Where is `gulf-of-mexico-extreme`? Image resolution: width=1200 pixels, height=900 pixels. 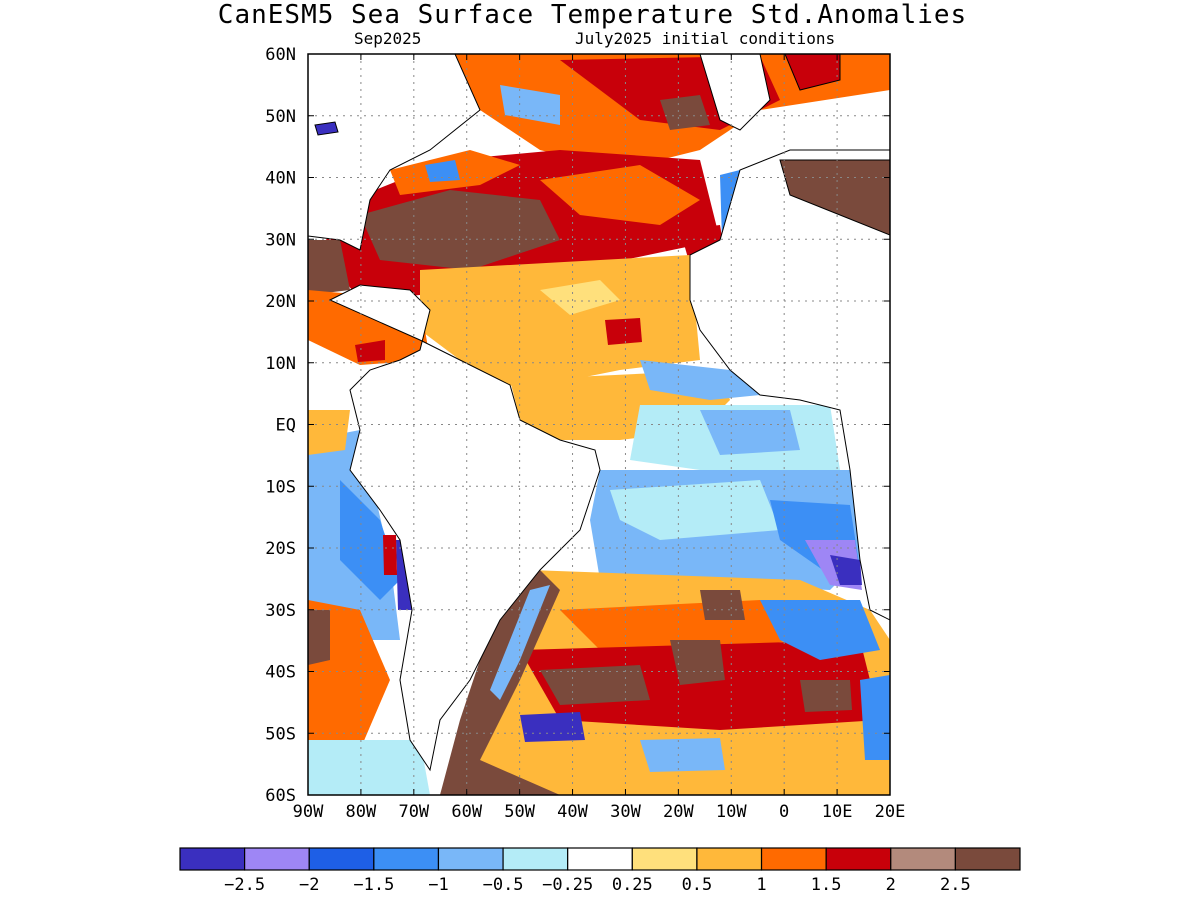 gulf-of-mexico-extreme is located at coordinates (329, 267).